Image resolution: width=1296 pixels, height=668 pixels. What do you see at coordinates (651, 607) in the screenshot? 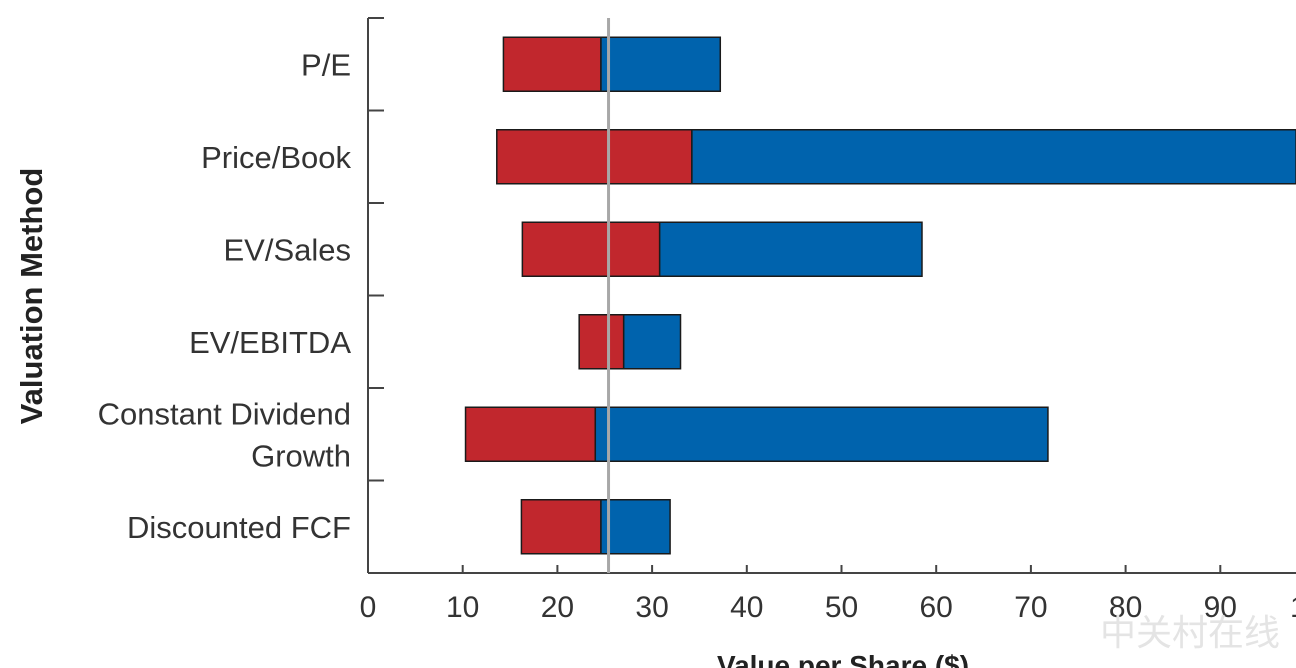
I see `x-tick-label: 30` at bounding box center [651, 607].